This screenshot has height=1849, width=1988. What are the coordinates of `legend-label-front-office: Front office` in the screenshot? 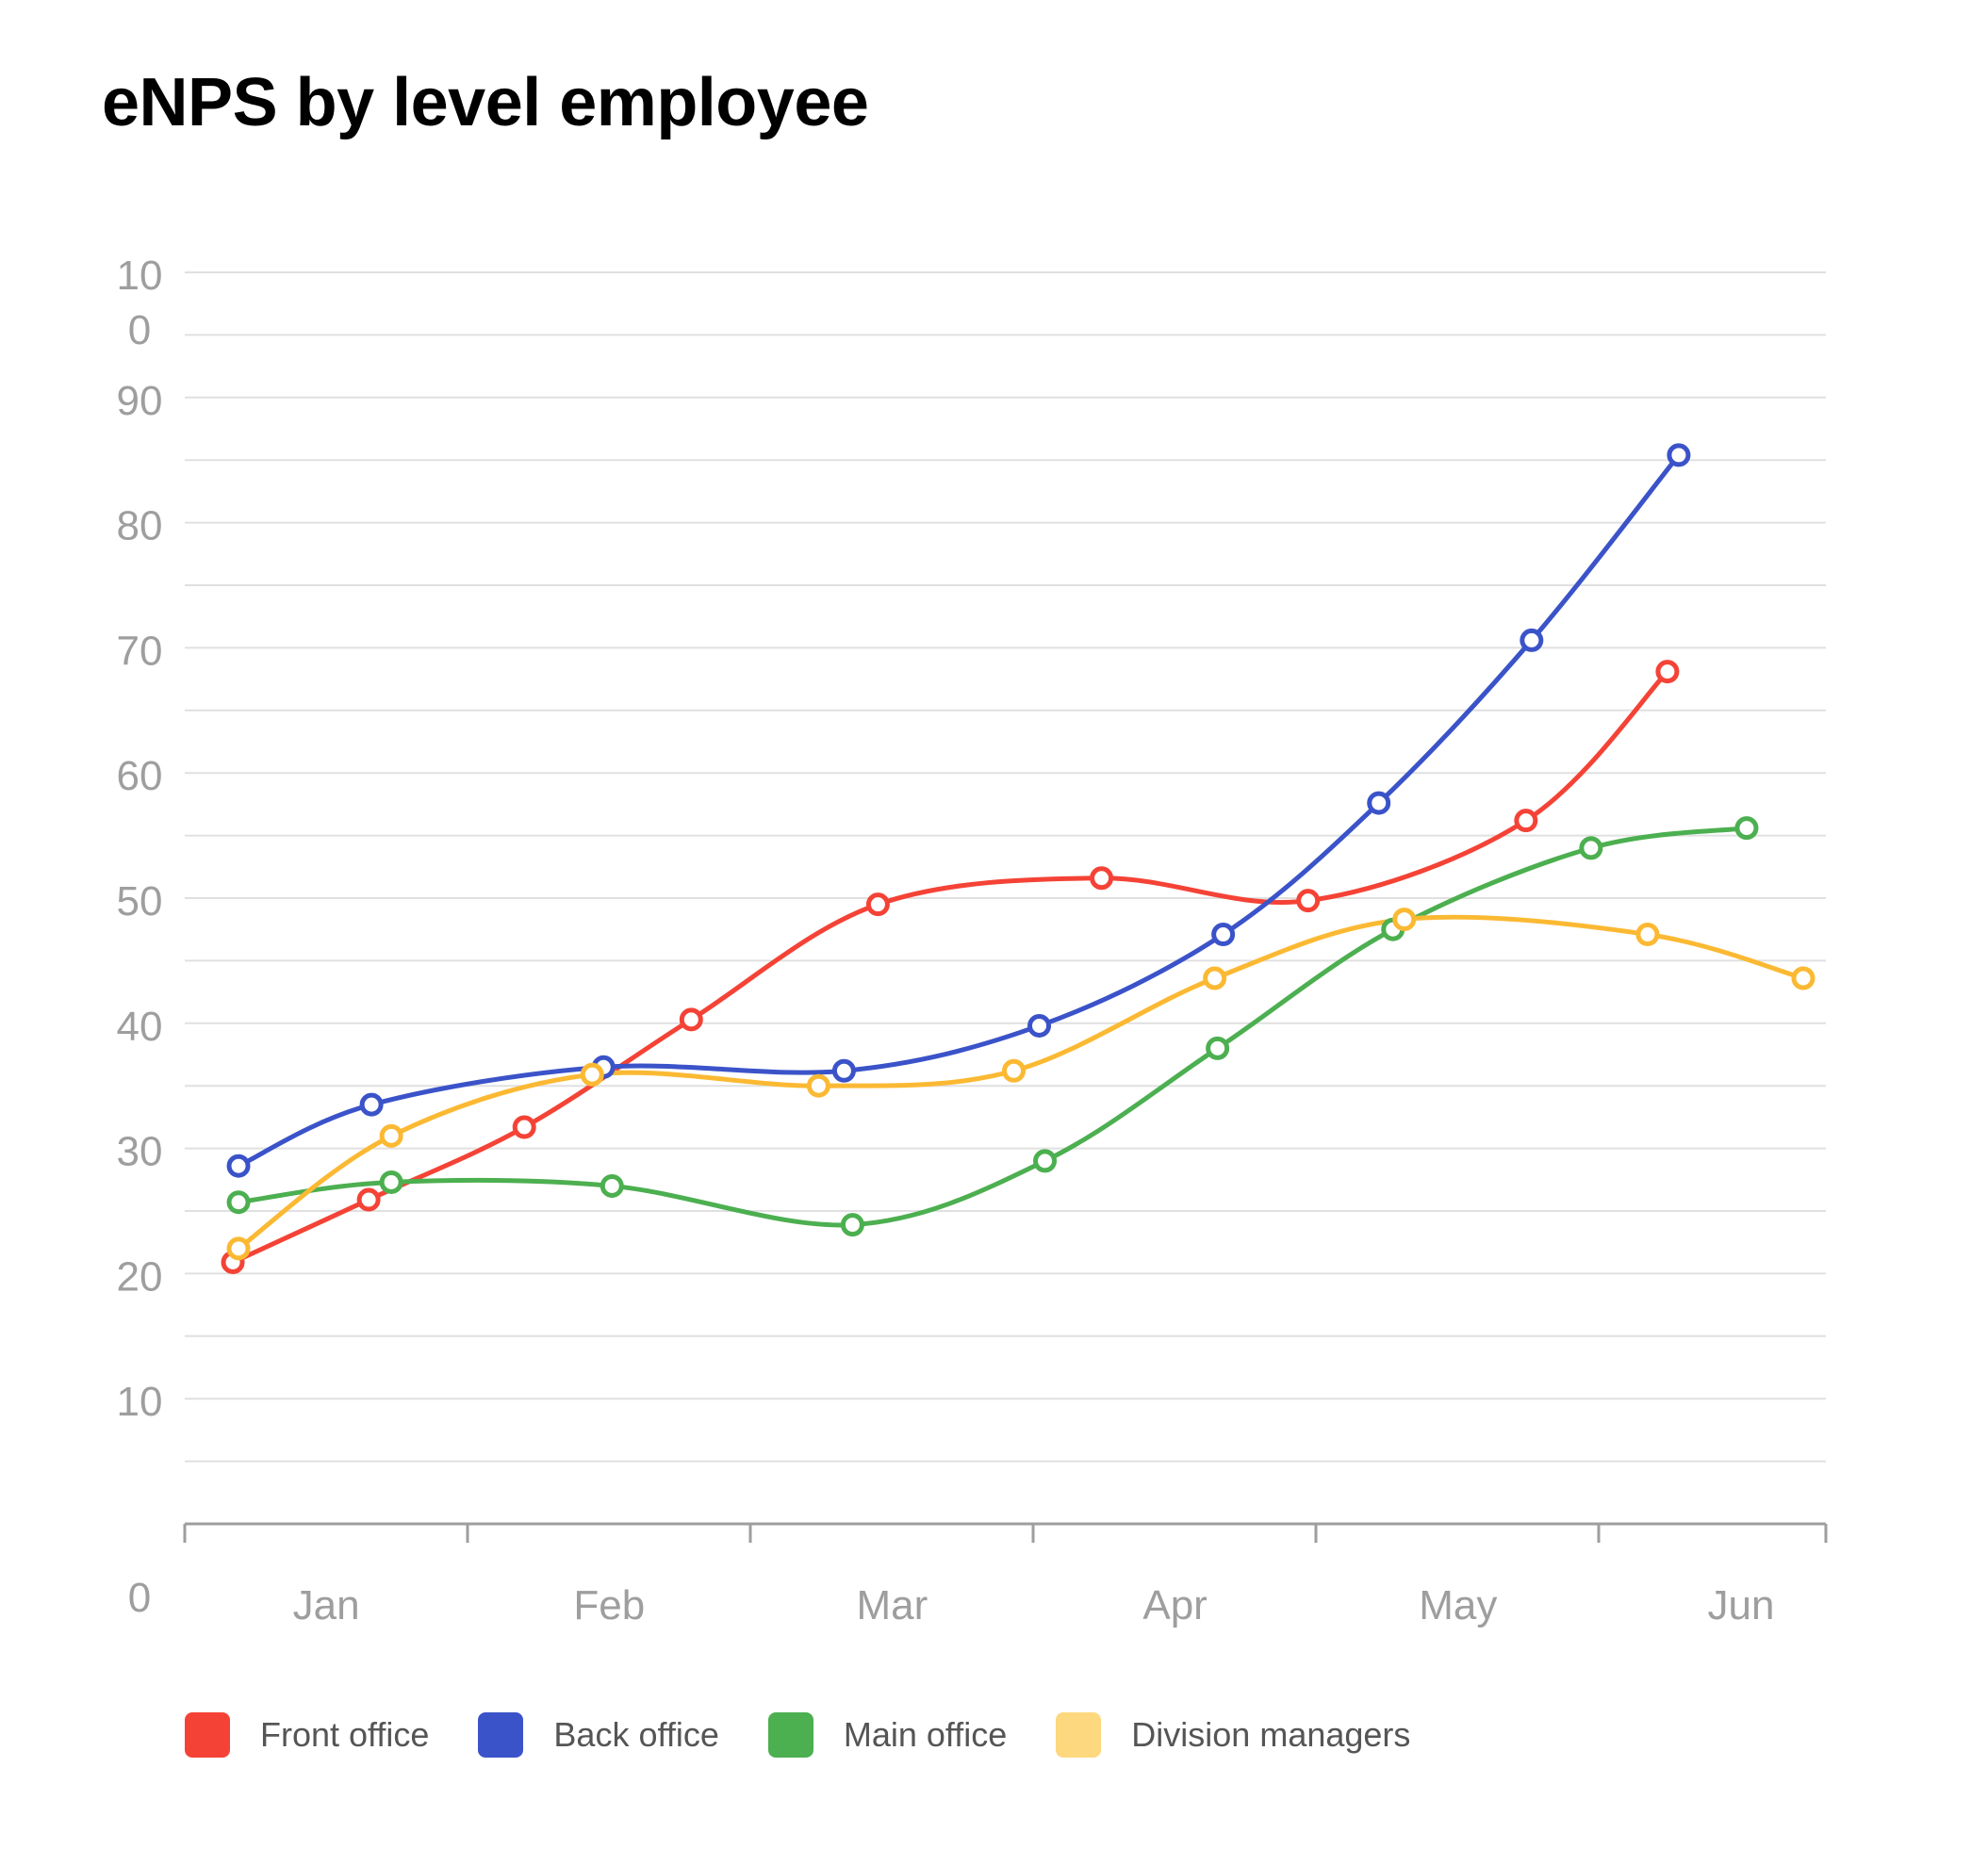 It's located at (345, 1734).